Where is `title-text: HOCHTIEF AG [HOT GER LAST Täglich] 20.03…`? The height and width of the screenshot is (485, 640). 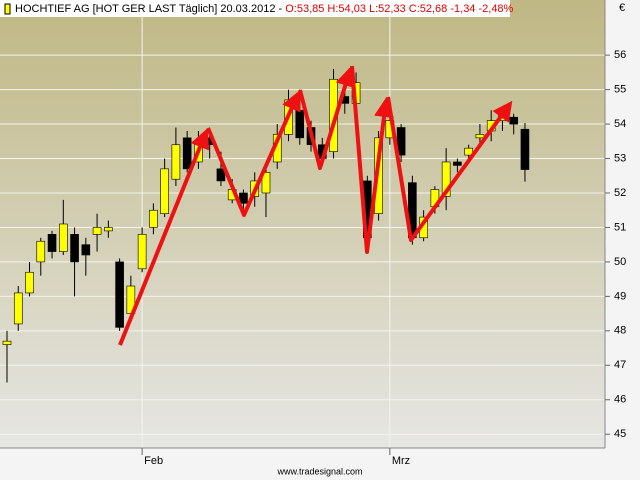
title-text: HOCHTIEF AG [HOT GER LAST Täglich] 20.03… is located at coordinates (148, 9).